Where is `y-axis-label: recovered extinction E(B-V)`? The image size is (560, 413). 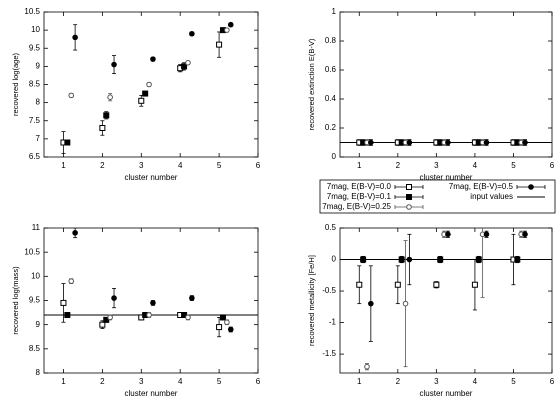 y-axis-label: recovered extinction E(B-V) is located at coordinates (311, 84).